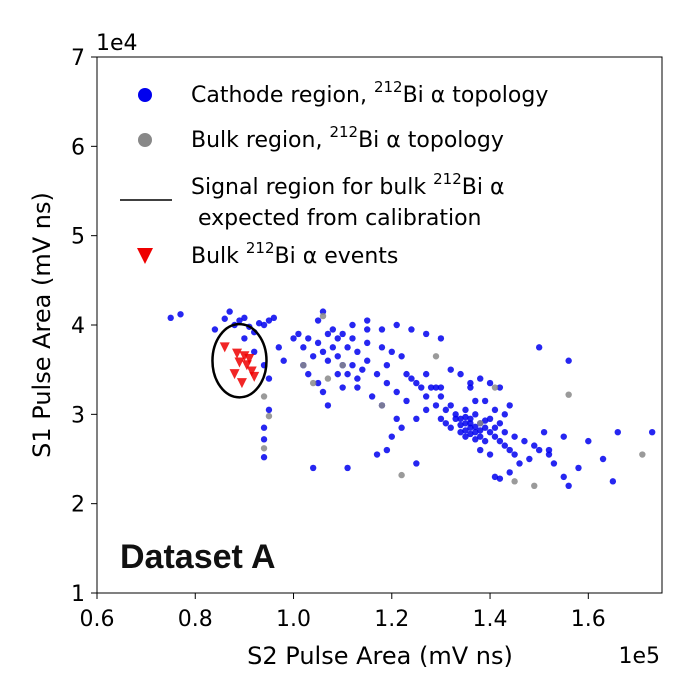  What do you see at coordinates (78, 326) in the screenshot?
I see `y-tick-label: 4` at bounding box center [78, 326].